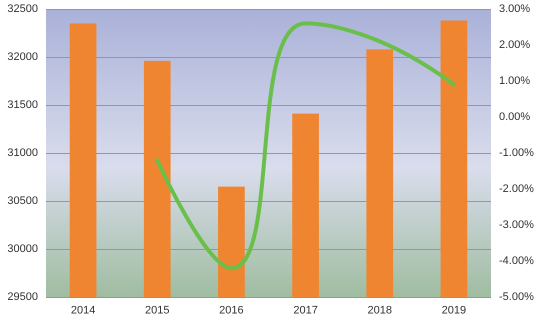 This screenshot has width=549, height=330. Describe the element at coordinates (305, 310) in the screenshot. I see `x-tick-label: 2017` at that location.